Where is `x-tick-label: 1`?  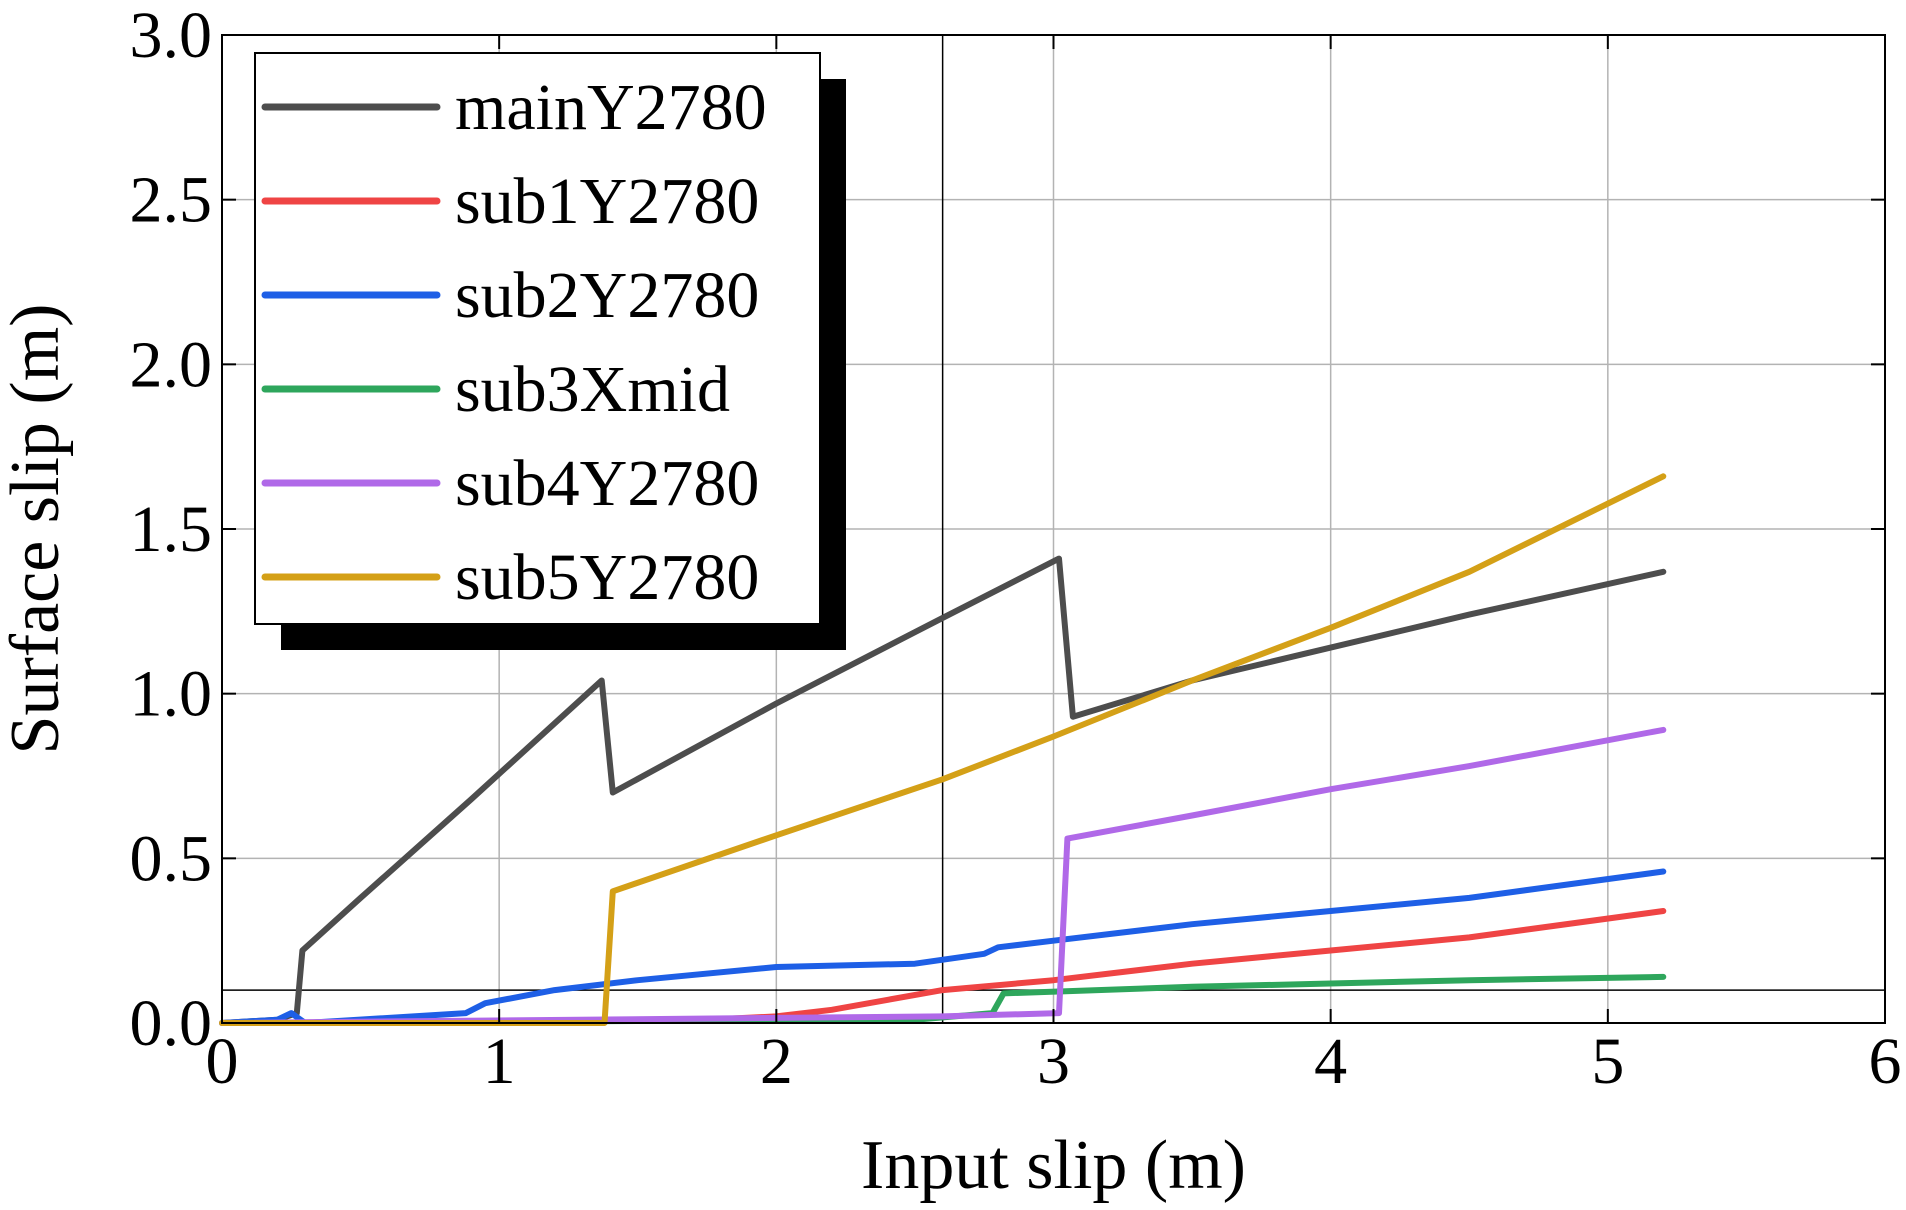
x-tick-label: 1 is located at coordinates (499, 1061).